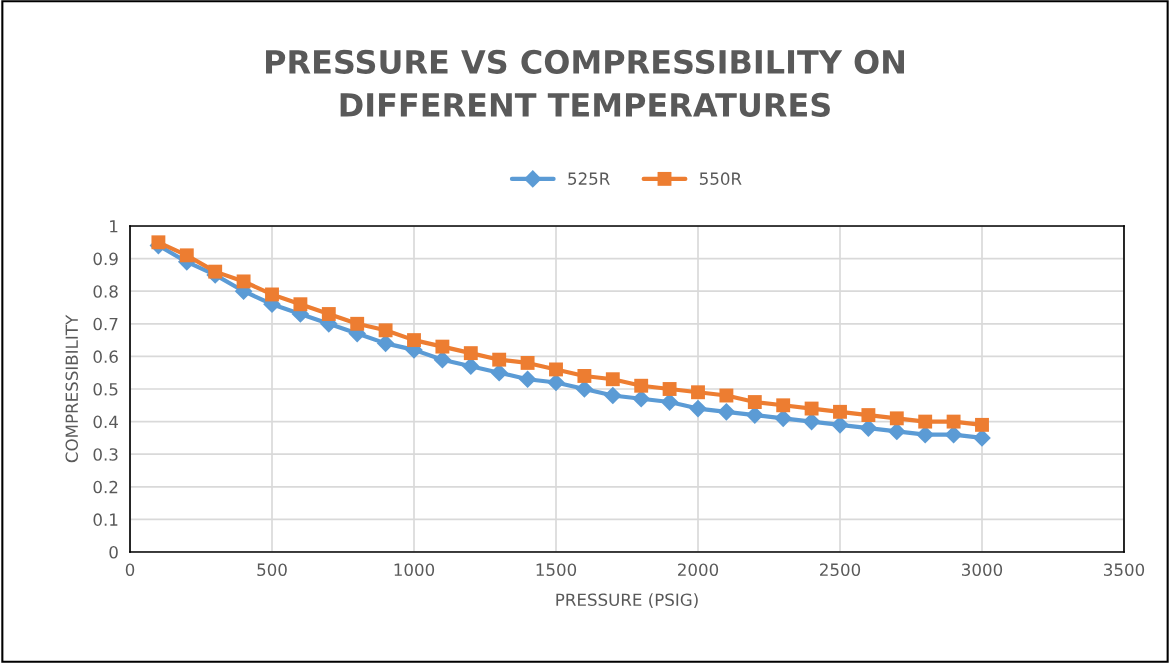 The height and width of the screenshot is (663, 1170). I want to click on y-tick-label: 0.3, so click(105, 454).